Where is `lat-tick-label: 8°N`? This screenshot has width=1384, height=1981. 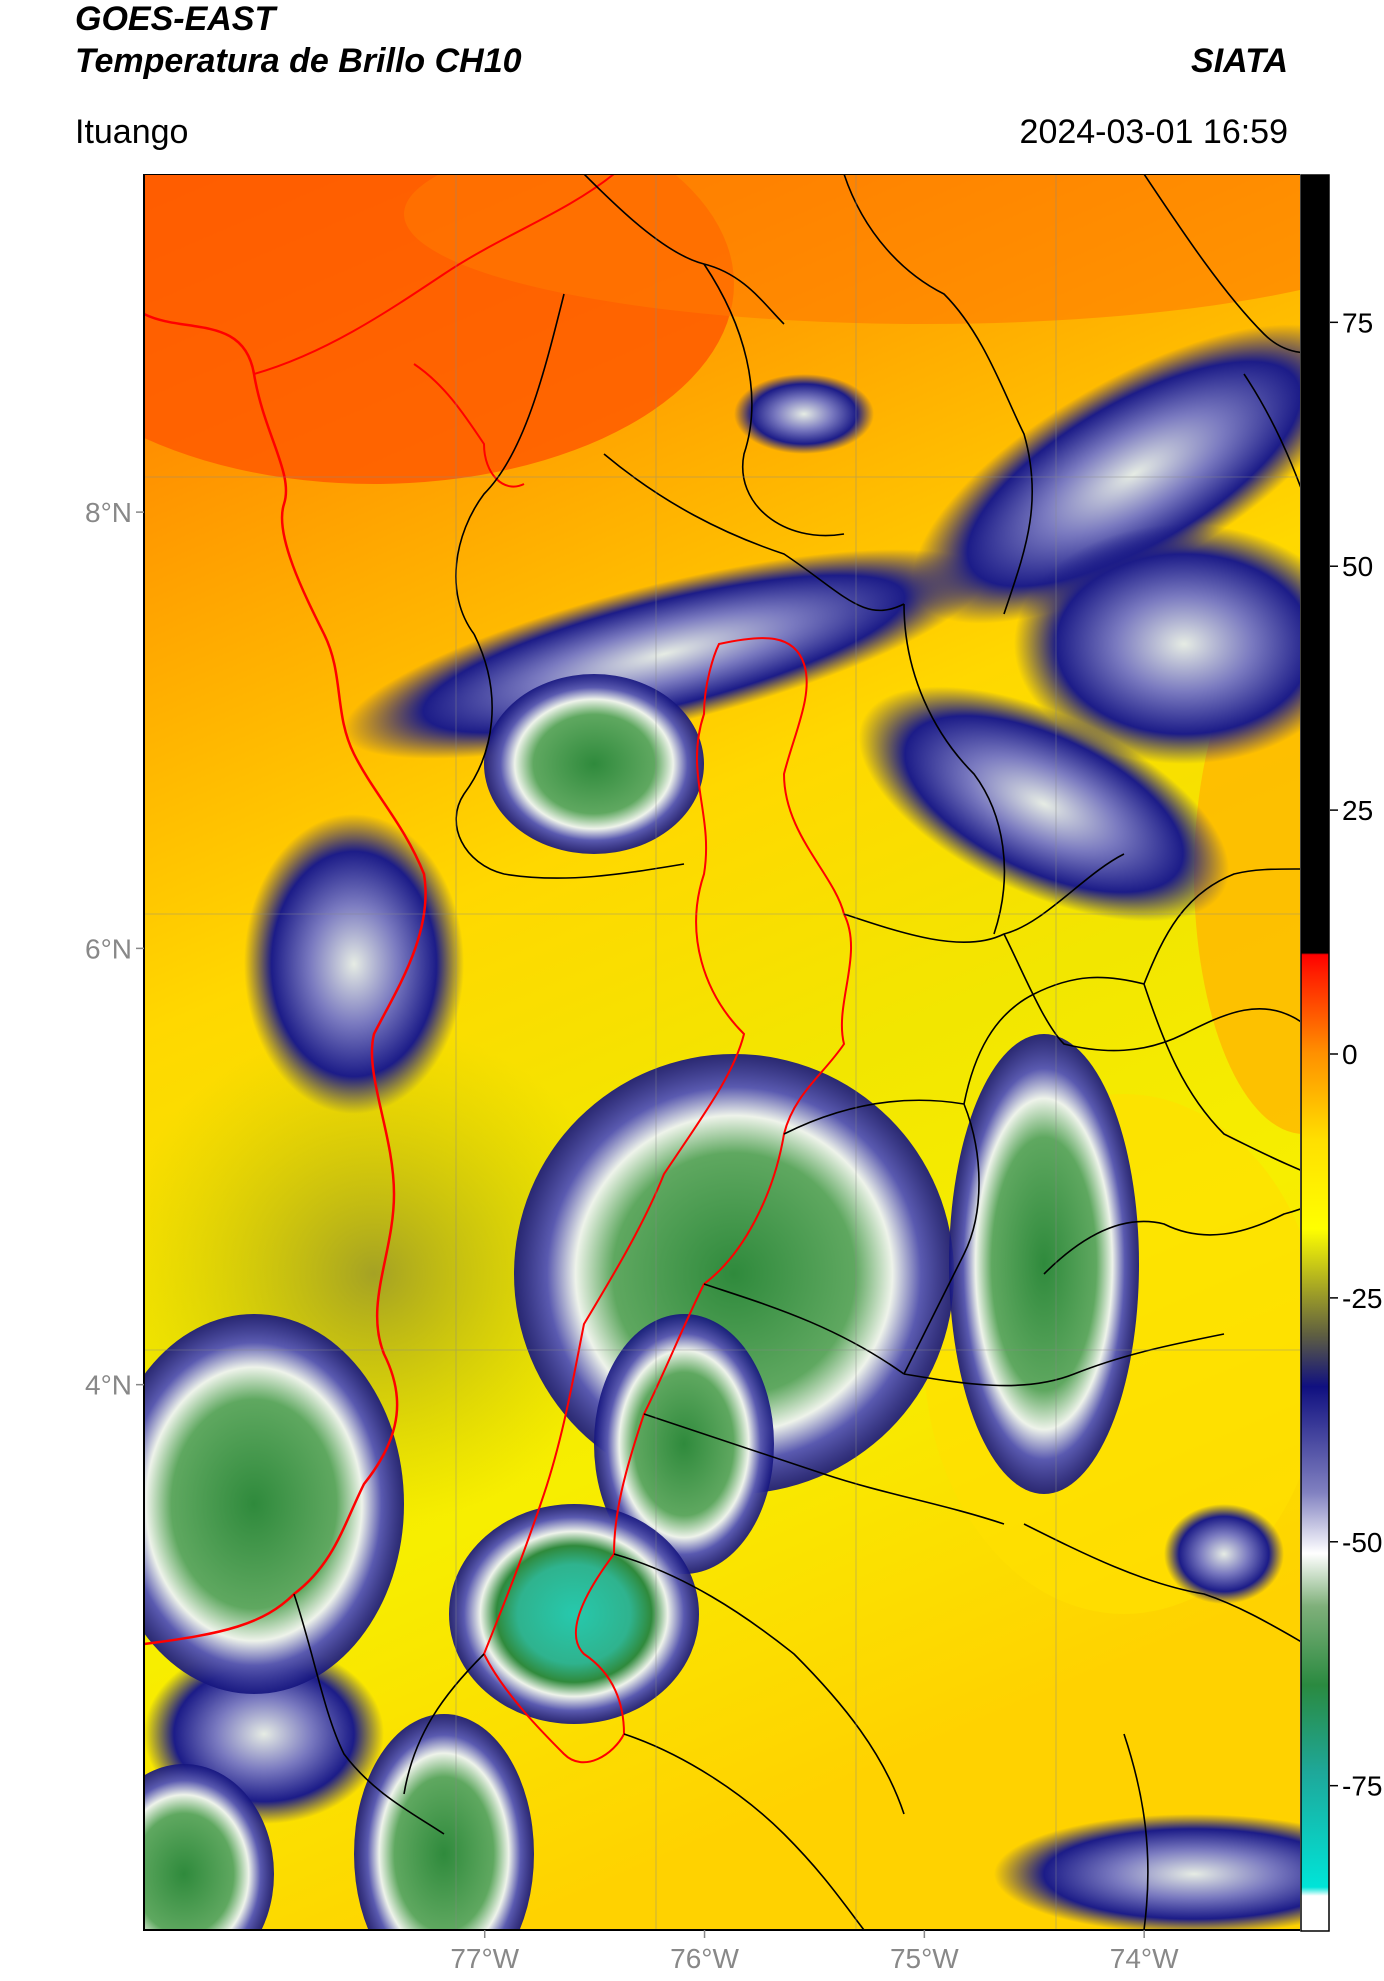
lat-tick-label: 8°N is located at coordinates (108, 512).